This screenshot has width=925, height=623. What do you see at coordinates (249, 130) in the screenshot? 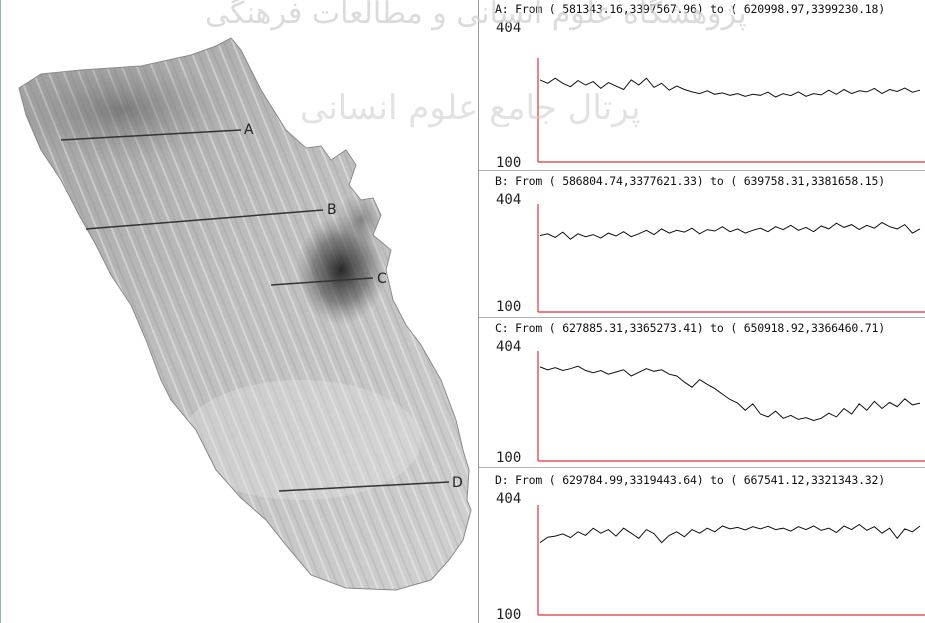
I see `section-label-a: A` at bounding box center [249, 130].